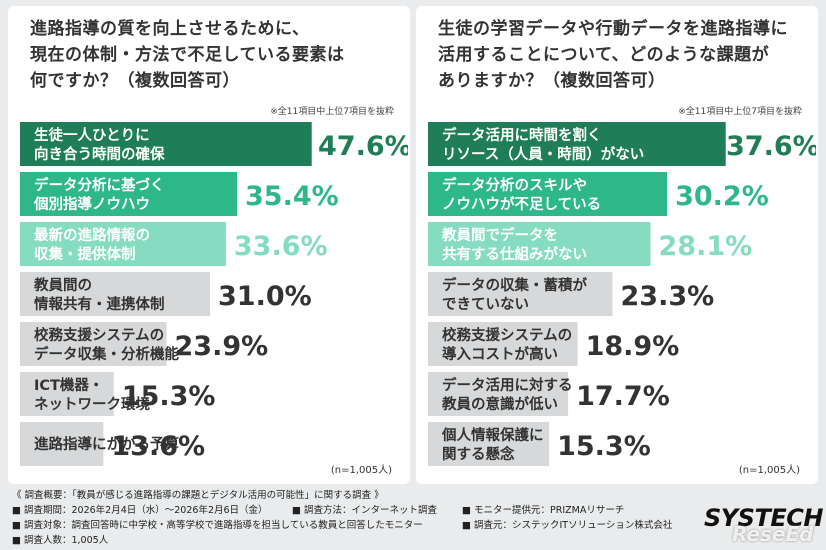 The width and height of the screenshot is (826, 550). I want to click on left-value-label-4: 31.0%, so click(265, 296).